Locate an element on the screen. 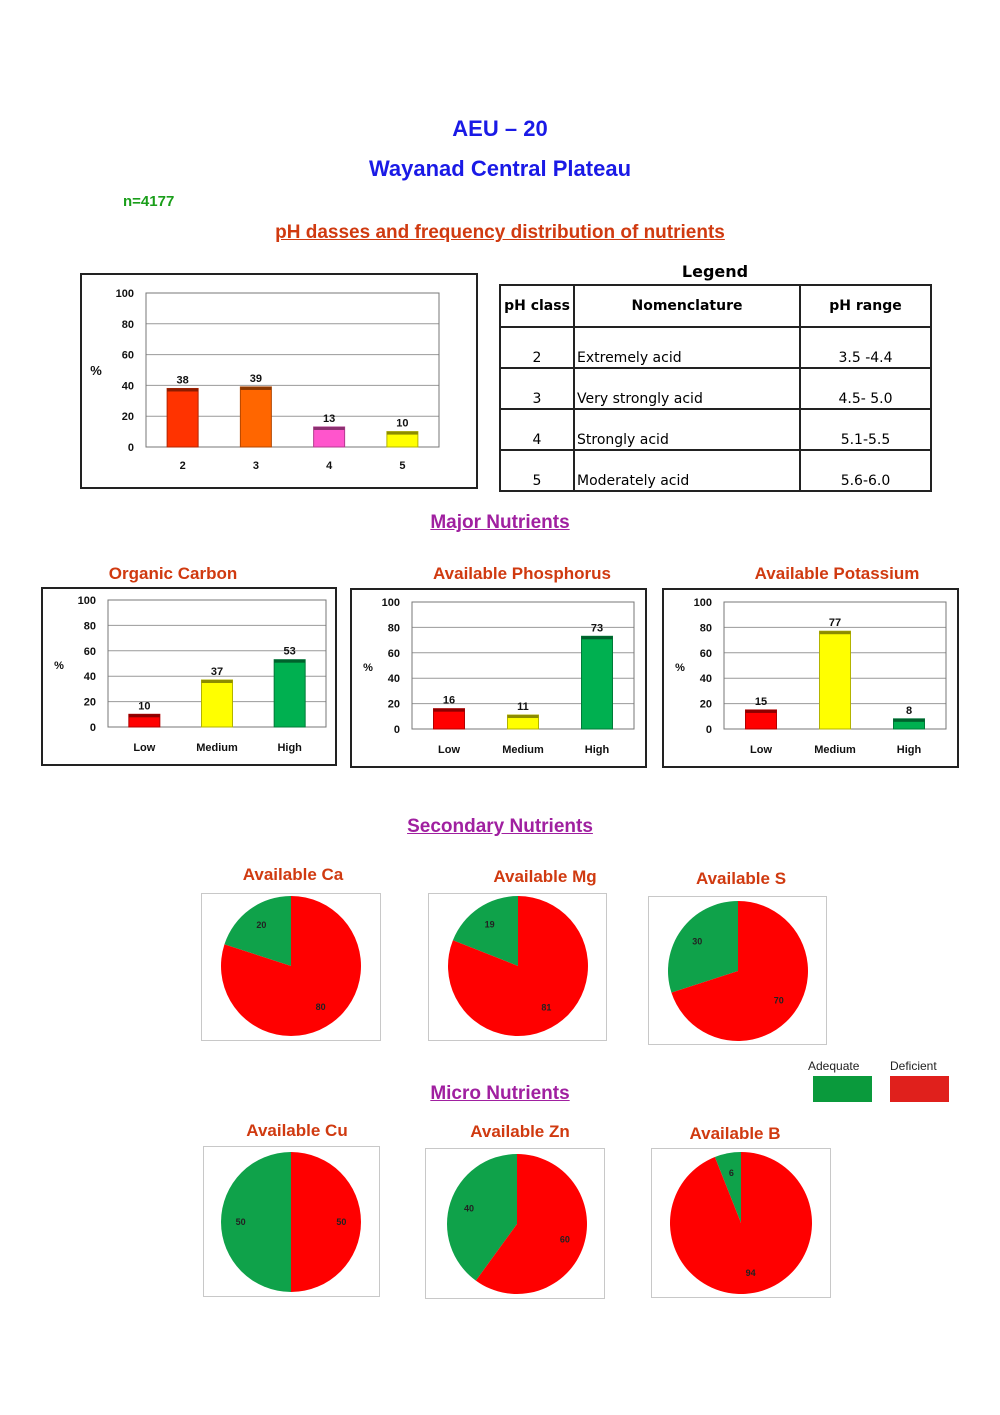 Image resolution: width=1000 pixels, height=1415 pixels. cu-pie-box: 50 50 is located at coordinates (291, 1221).